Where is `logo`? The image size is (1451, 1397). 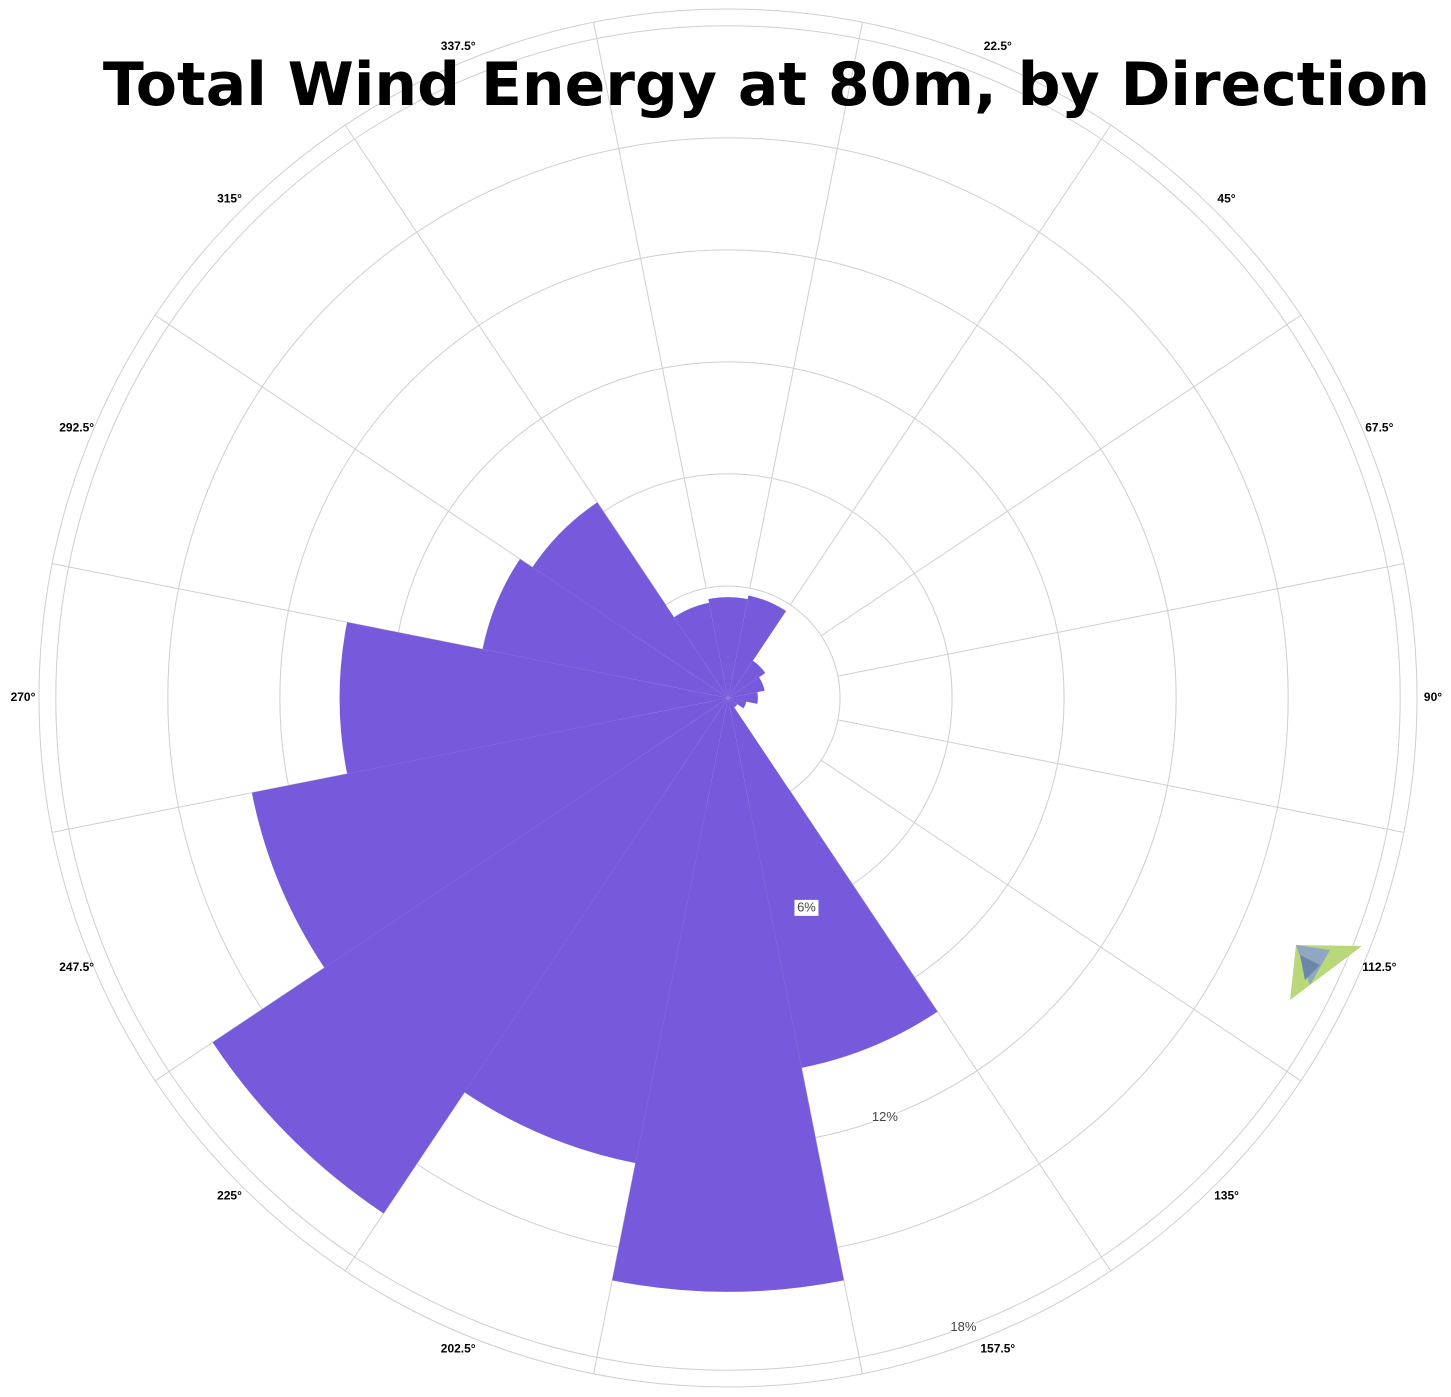
logo is located at coordinates (1326, 972).